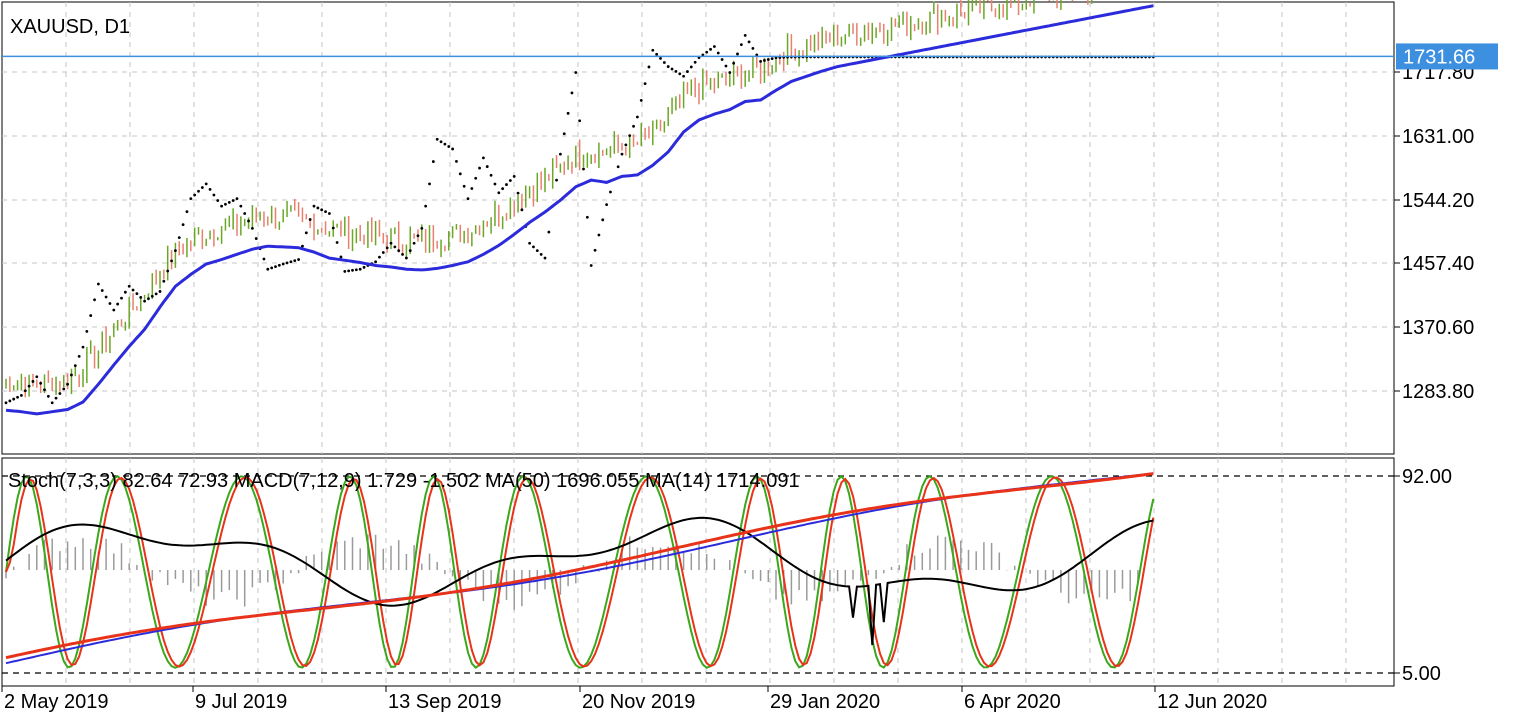 This screenshot has height=720, width=1520. I want to click on current-price-label: 1731.66, so click(1439, 57).